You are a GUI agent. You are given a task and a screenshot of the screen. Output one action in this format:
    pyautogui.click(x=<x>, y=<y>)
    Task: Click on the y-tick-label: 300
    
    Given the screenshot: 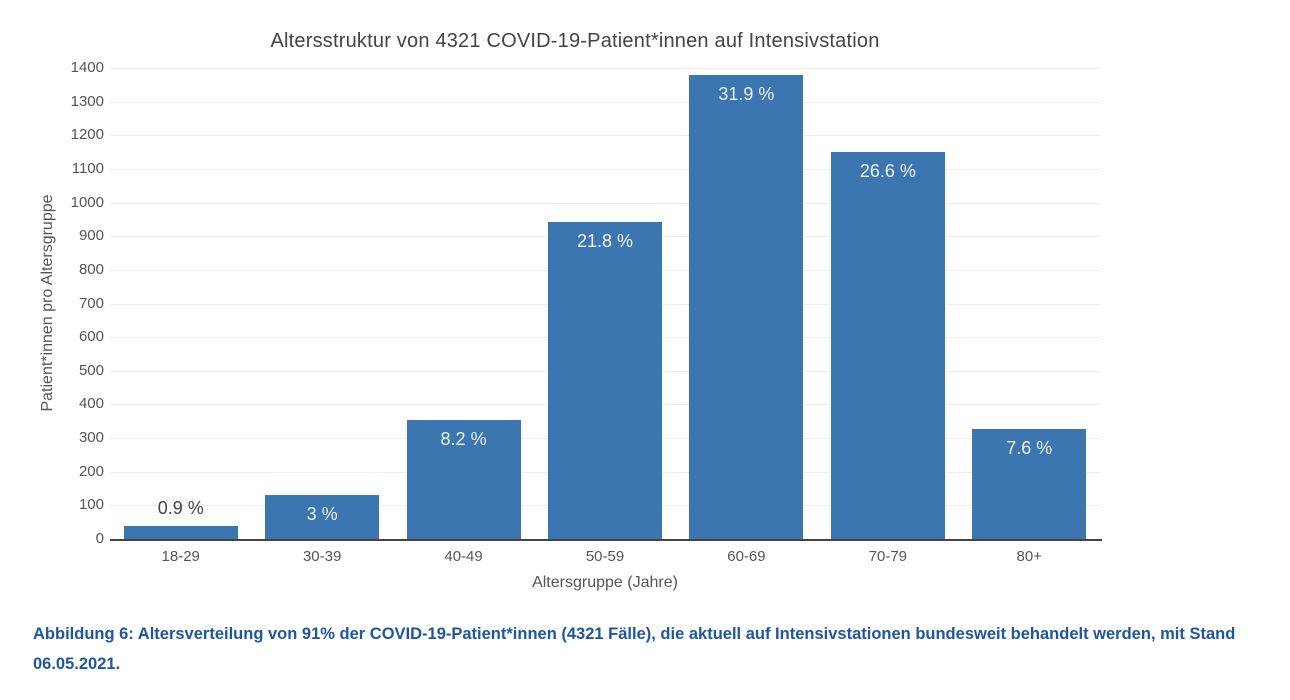 What is the action you would take?
    pyautogui.click(x=91, y=438)
    